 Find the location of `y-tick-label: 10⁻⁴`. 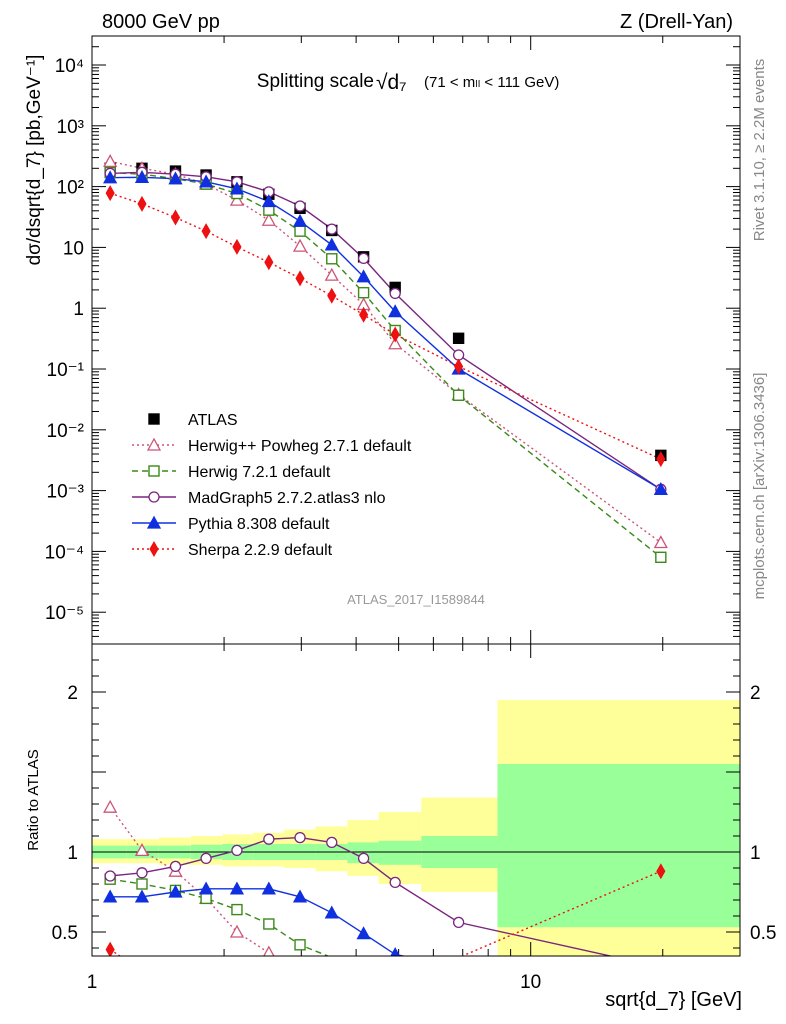

y-tick-label: 10⁻⁴ is located at coordinates (64, 552).